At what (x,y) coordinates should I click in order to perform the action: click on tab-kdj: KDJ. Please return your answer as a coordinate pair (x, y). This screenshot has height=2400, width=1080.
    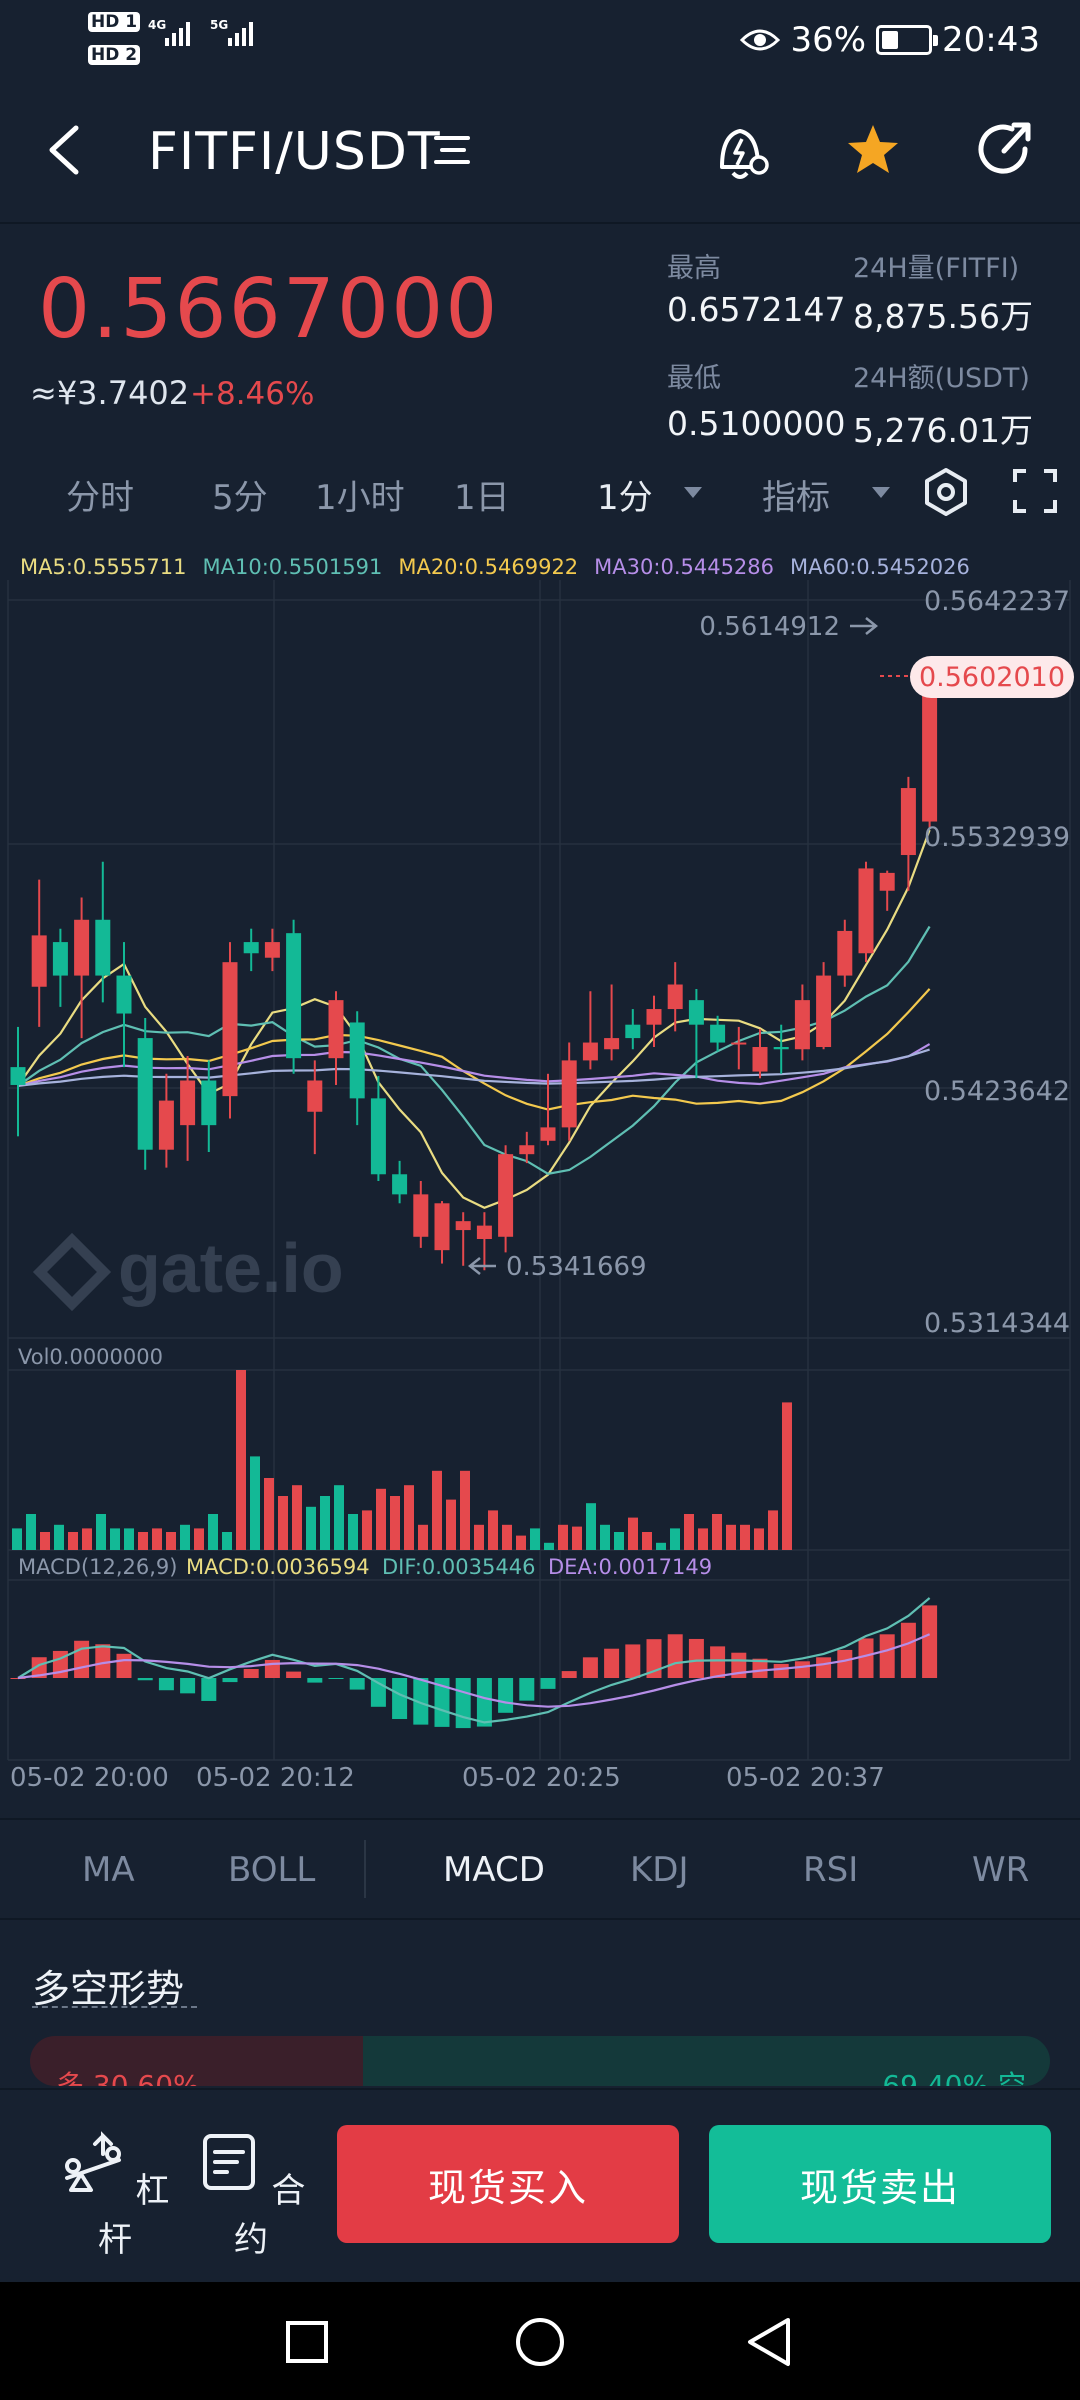
    Looking at the image, I should click on (659, 1870).